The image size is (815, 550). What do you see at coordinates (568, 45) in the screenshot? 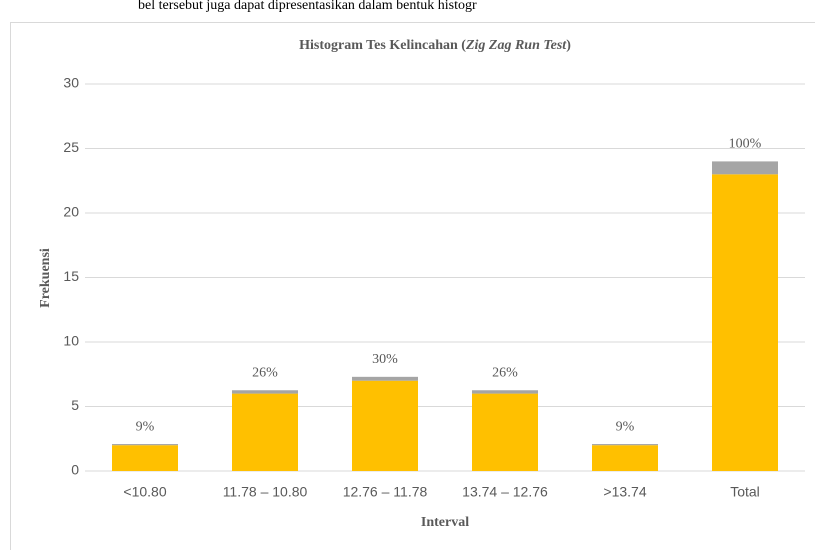
I see `title-part: )` at bounding box center [568, 45].